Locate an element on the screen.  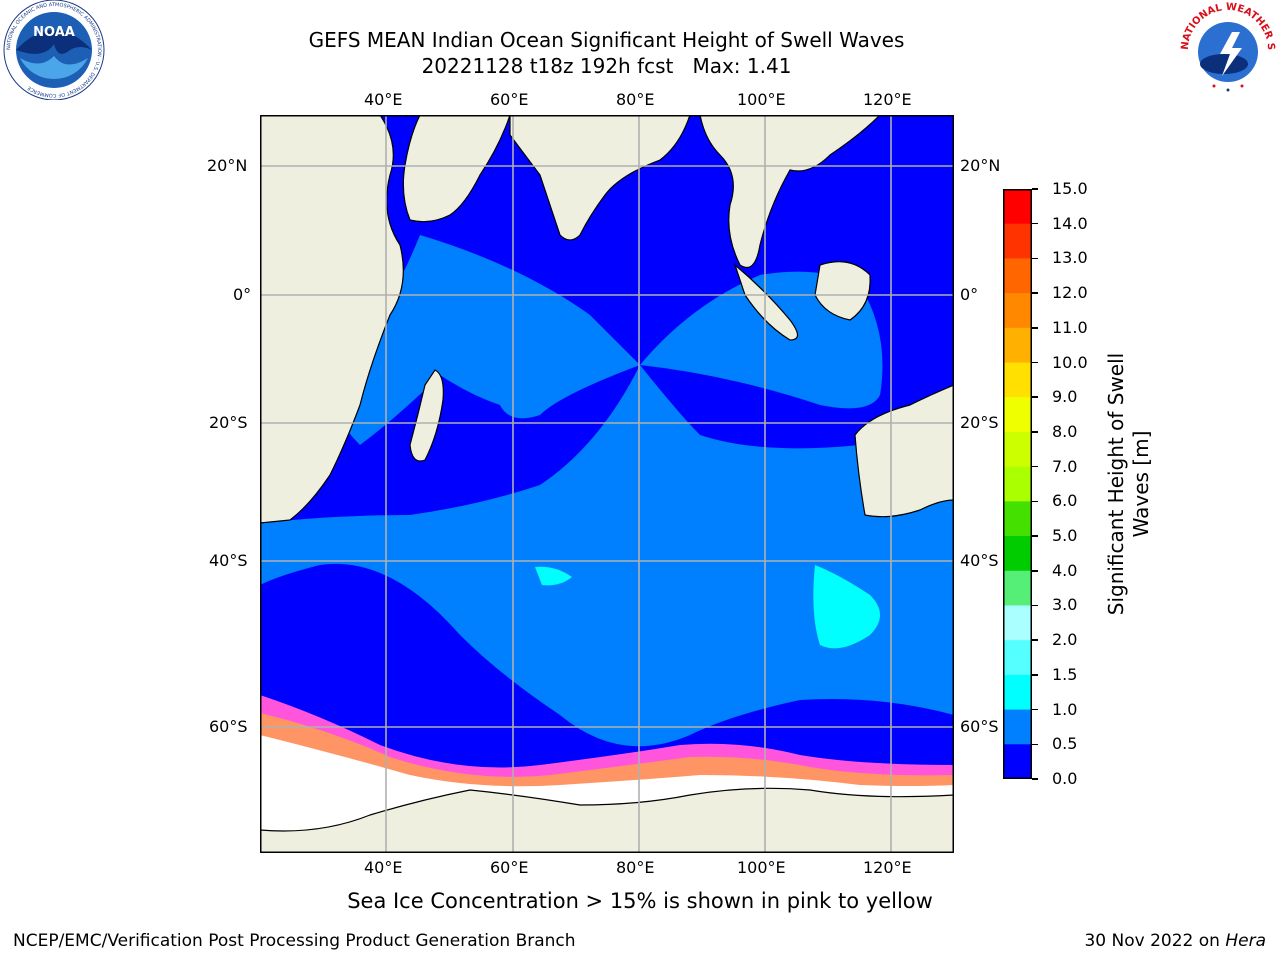
lat-label-left: 20°S is located at coordinates (228, 422).